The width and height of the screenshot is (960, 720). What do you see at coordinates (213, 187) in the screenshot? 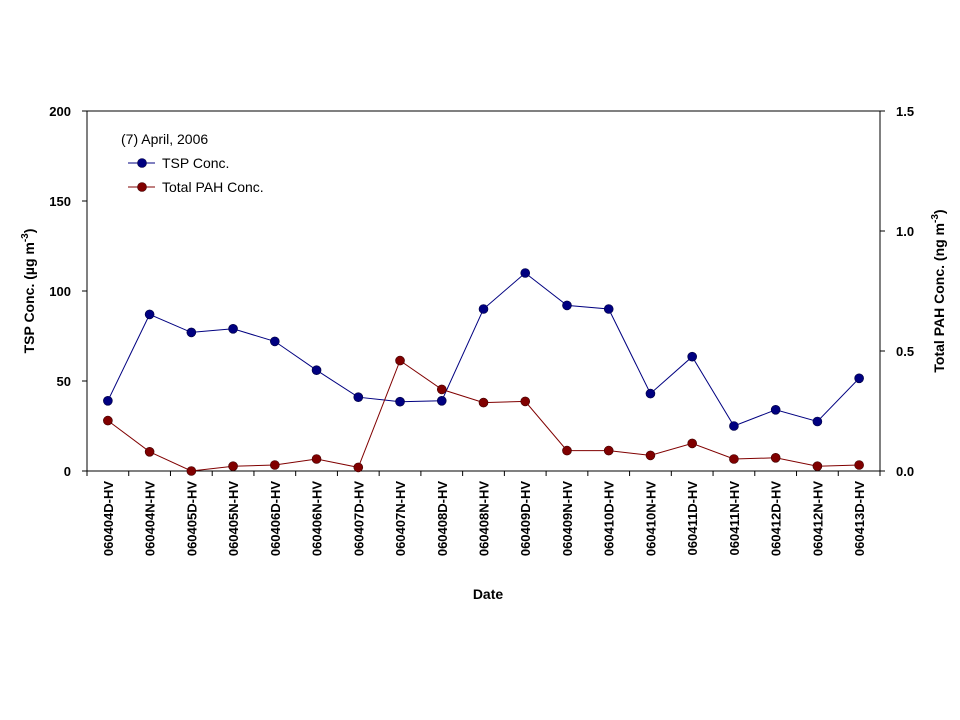
I see `legend-label-pah: Total PAH Conc.` at bounding box center [213, 187].